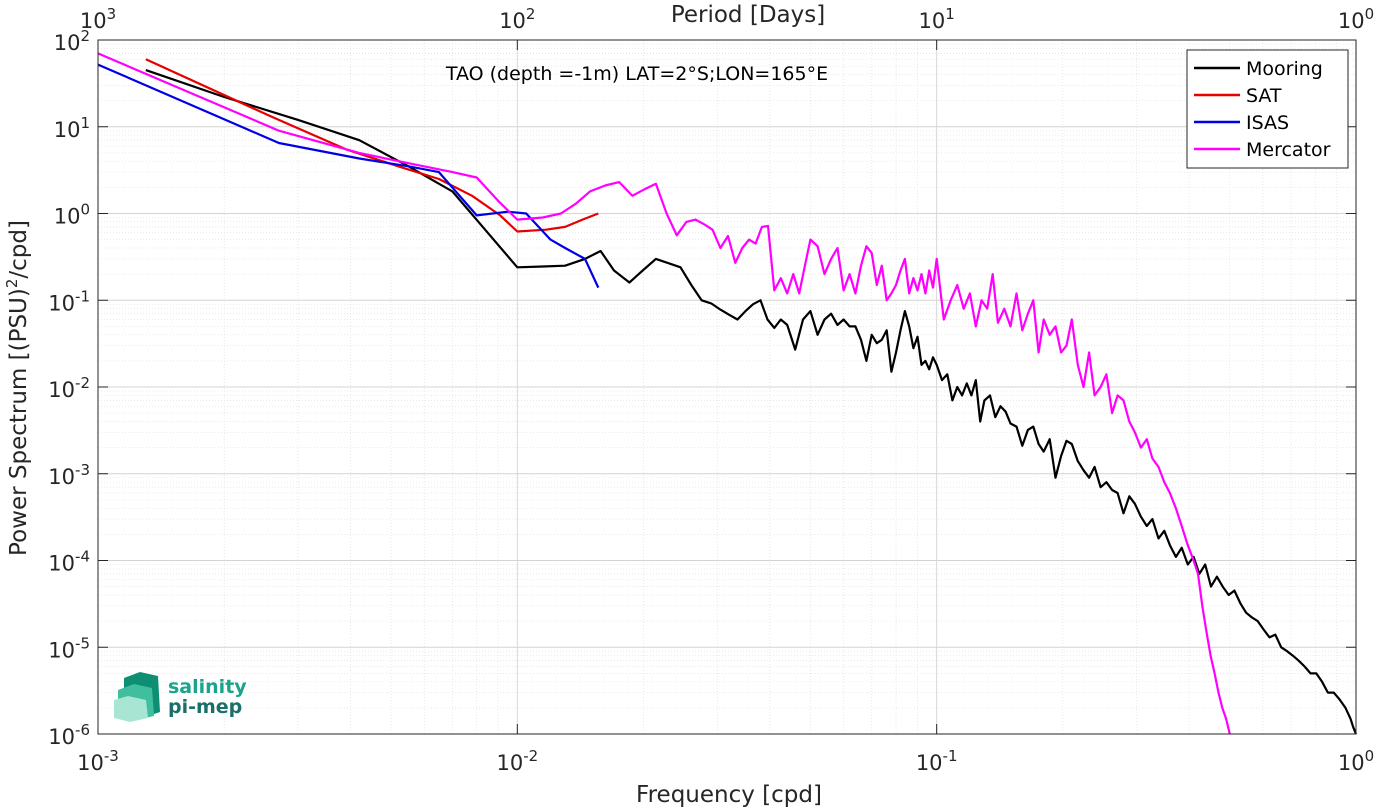 The image size is (1383, 809). I want to click on top-tick-label: 10¹, so click(937, 19).